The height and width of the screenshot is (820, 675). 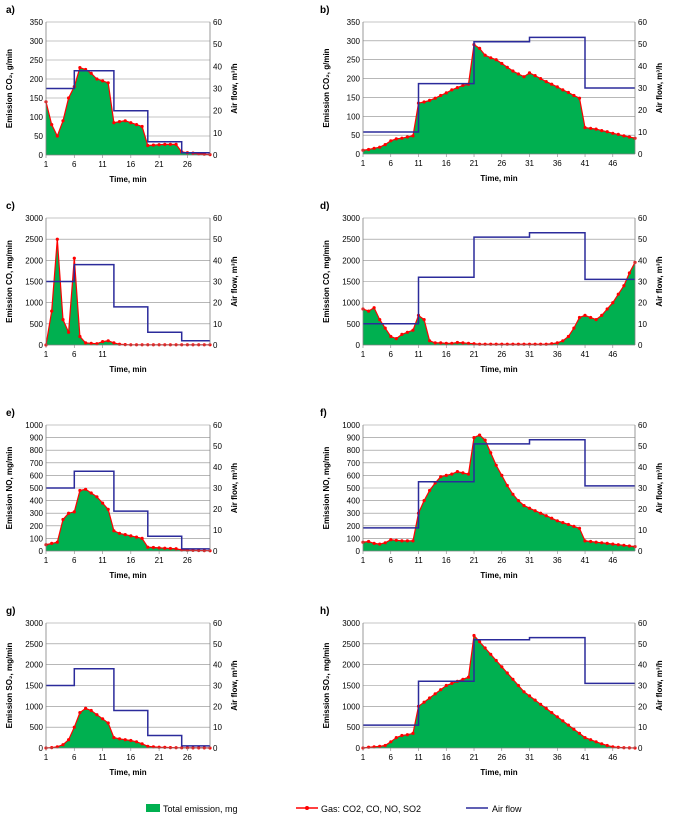 I want to click on y-tick-label: 2000, so click(x=34, y=665).